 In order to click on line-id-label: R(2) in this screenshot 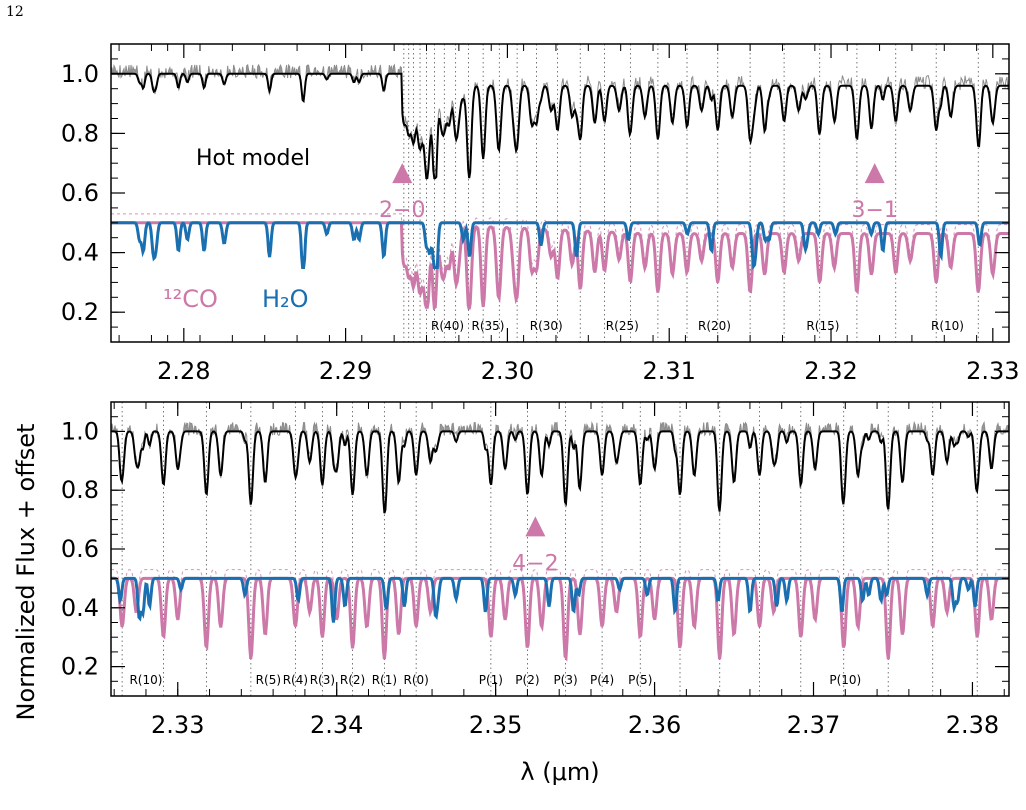, I will do `click(352, 680)`.